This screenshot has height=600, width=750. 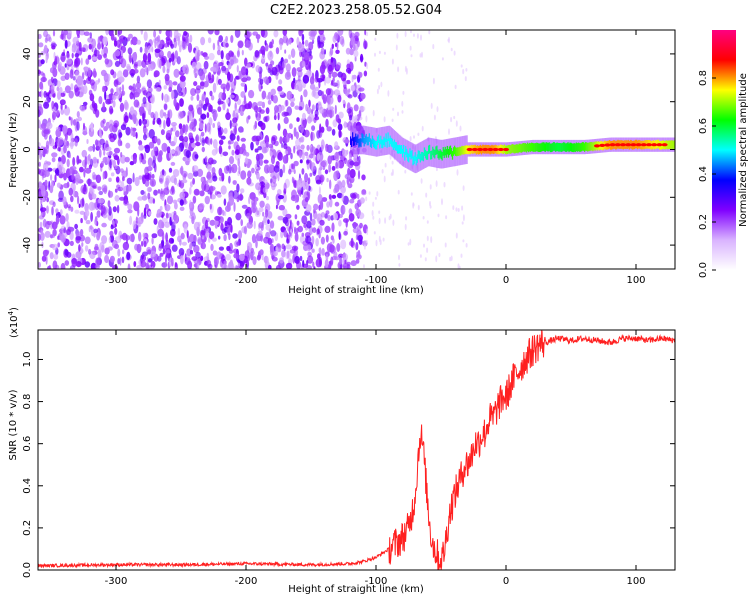 What do you see at coordinates (638, 145) in the screenshot?
I see `spectrogram-peak-cell` at bounding box center [638, 145].